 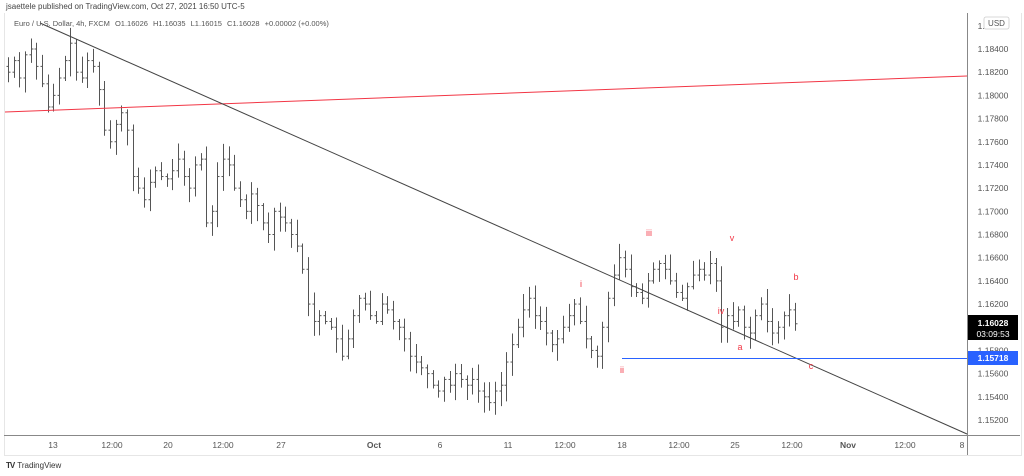 What do you see at coordinates (993, 304) in the screenshot?
I see `price-tick-label: 1.16200` at bounding box center [993, 304].